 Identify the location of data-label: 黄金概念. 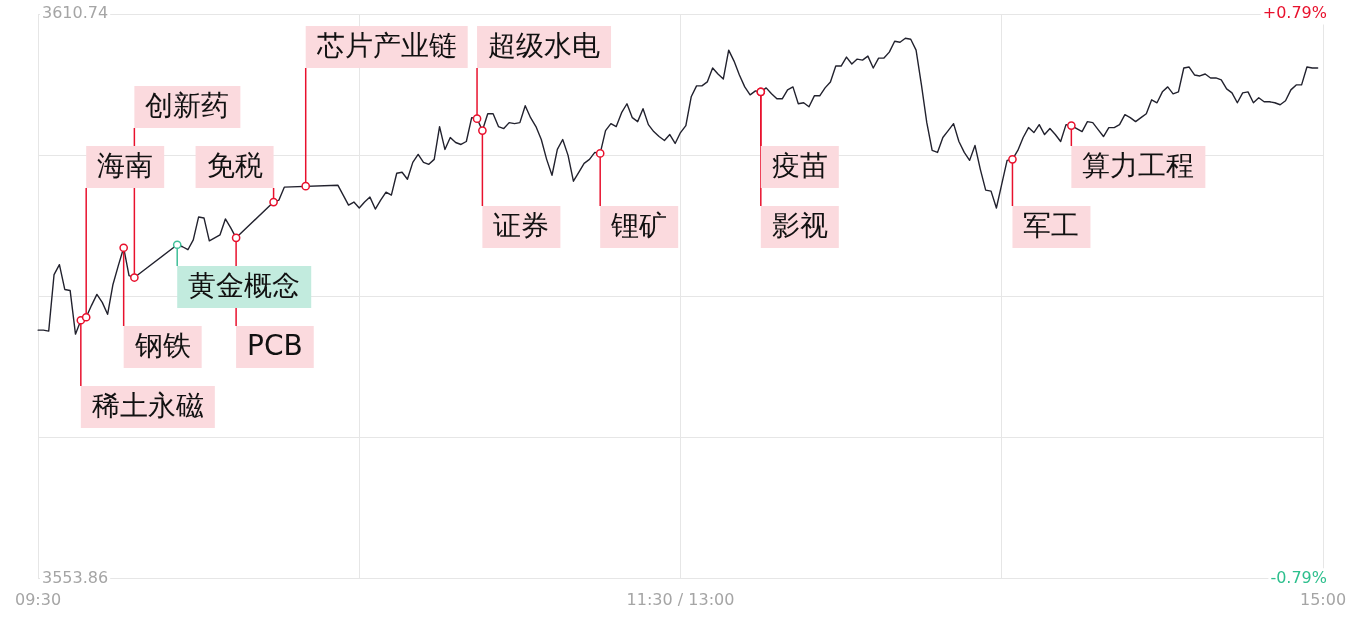
(244, 286).